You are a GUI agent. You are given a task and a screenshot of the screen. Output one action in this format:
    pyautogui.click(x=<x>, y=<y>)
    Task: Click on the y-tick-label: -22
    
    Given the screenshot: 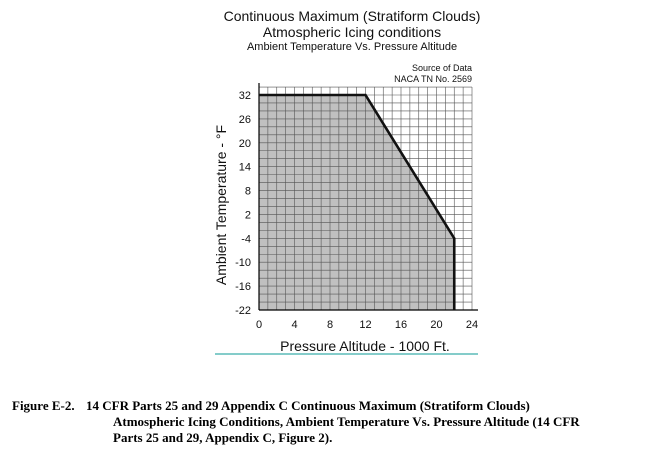 What is the action you would take?
    pyautogui.click(x=243, y=311)
    